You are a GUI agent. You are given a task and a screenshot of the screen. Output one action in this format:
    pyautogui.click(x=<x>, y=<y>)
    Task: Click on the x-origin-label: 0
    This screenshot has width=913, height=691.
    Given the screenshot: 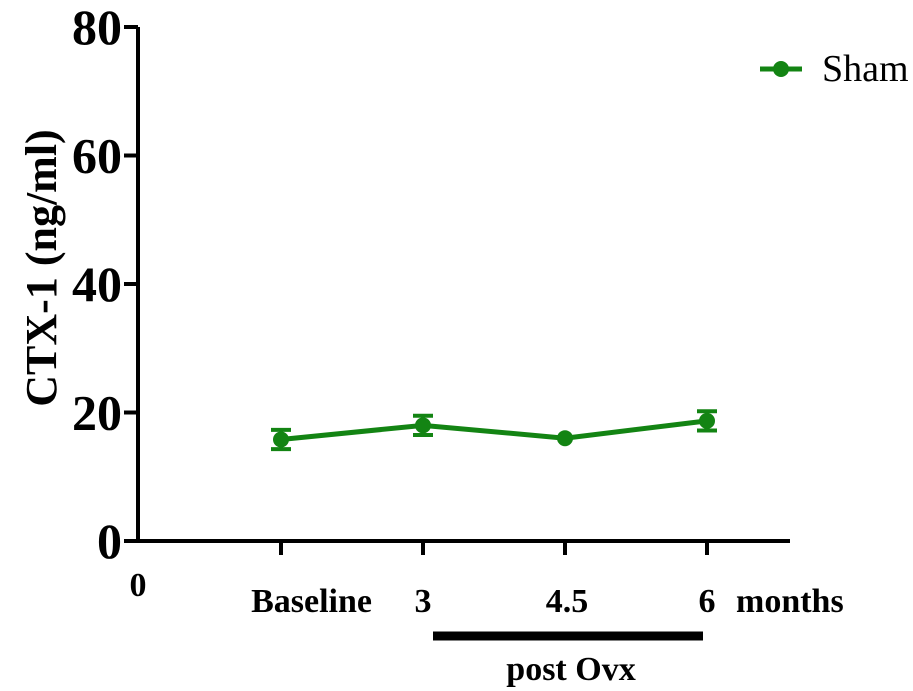 What is the action you would take?
    pyautogui.click(x=138, y=585)
    